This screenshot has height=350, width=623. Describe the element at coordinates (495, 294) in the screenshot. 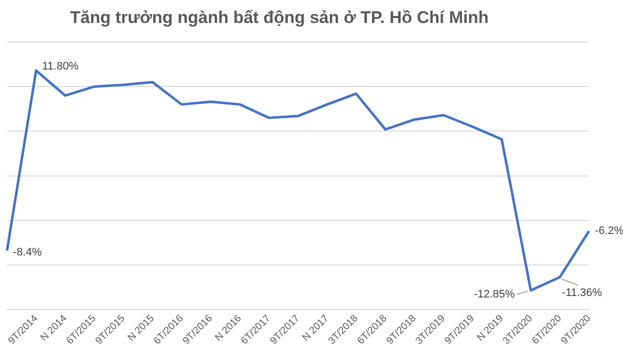

I see `data-label: -12.85%` at that location.